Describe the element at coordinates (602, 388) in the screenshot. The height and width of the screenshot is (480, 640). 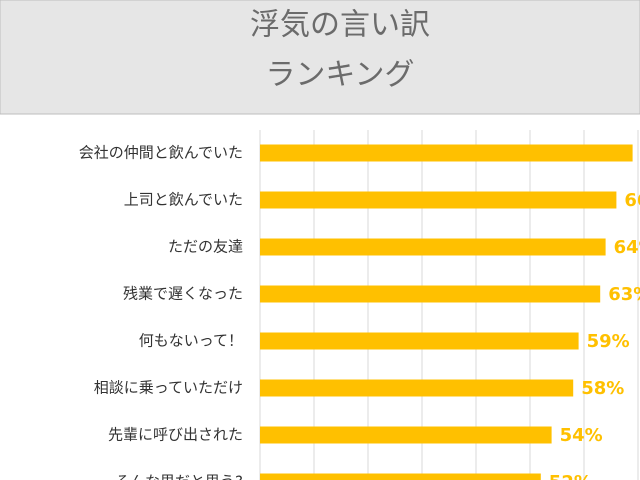
I see `value-label: 58%` at that location.